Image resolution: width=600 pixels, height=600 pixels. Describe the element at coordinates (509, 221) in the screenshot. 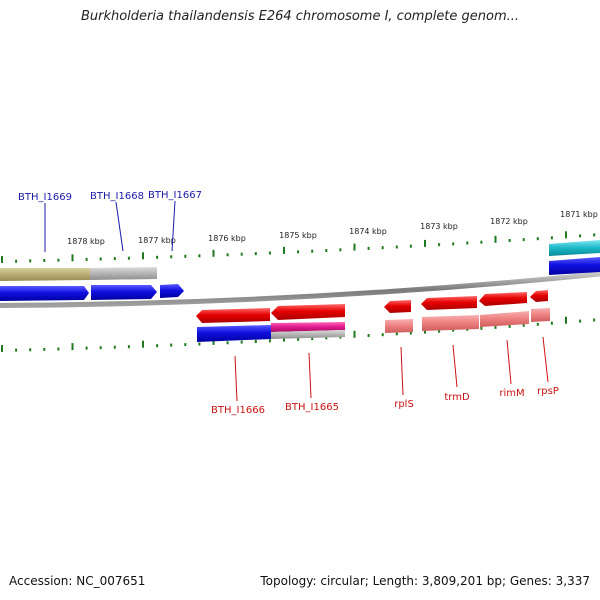

I see `scale-label: 1872 kbp` at that location.